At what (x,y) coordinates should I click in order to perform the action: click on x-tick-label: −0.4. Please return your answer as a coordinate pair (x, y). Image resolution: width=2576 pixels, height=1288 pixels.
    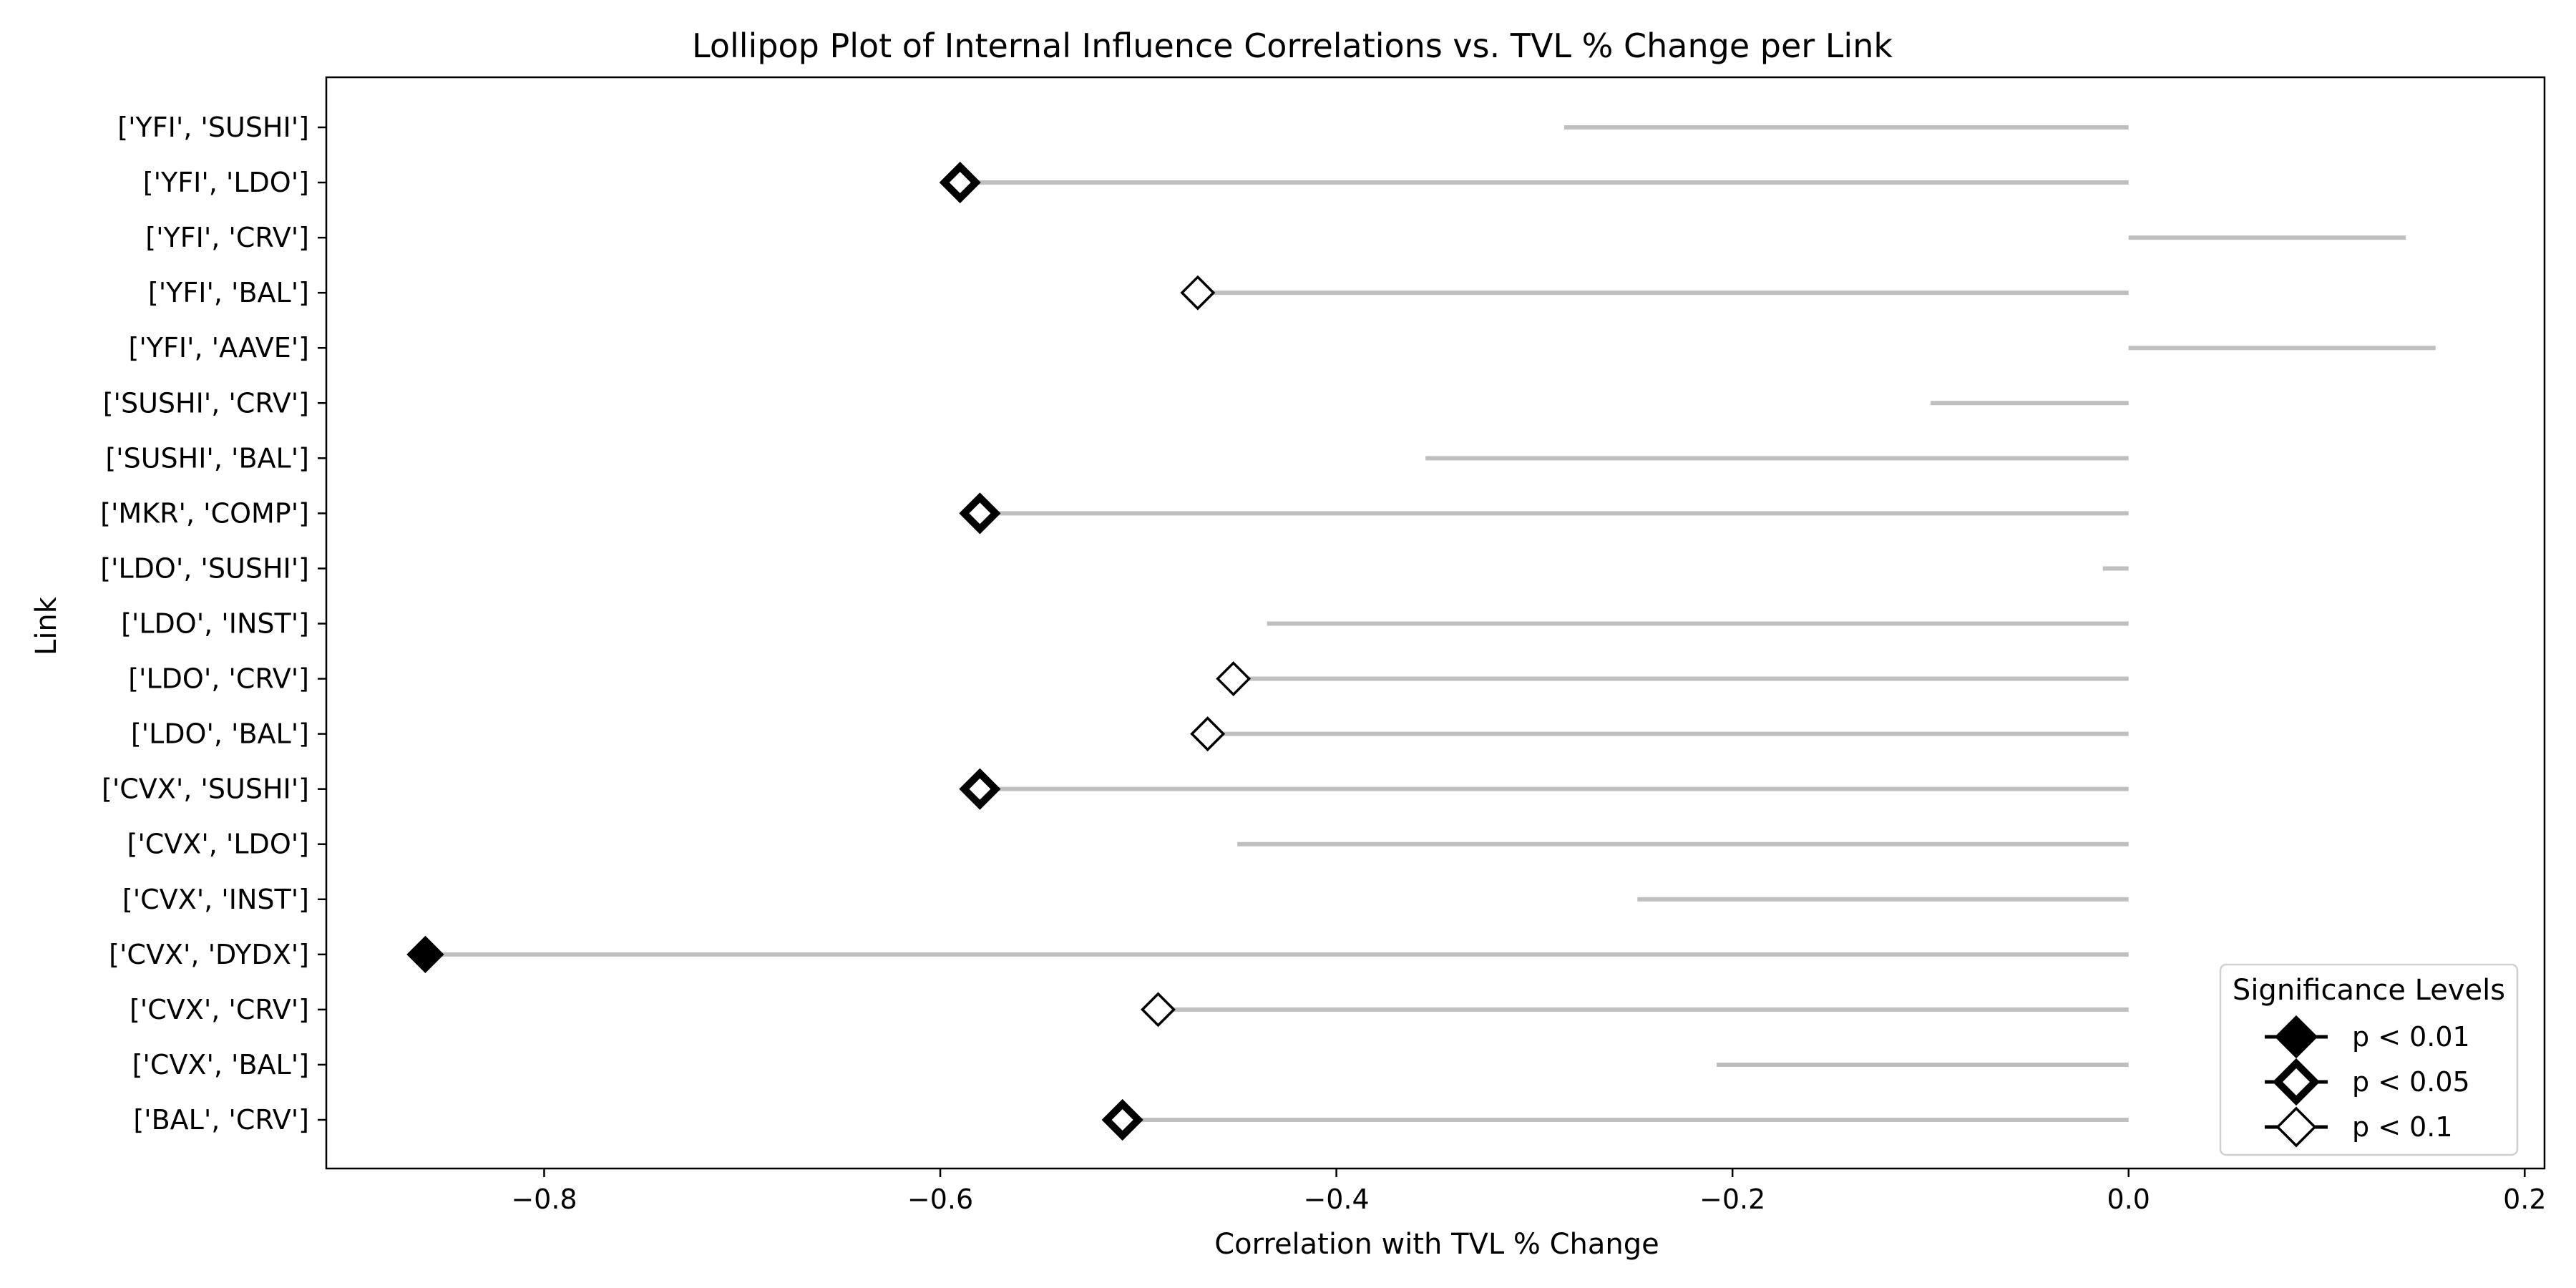
    Looking at the image, I should click on (1336, 1199).